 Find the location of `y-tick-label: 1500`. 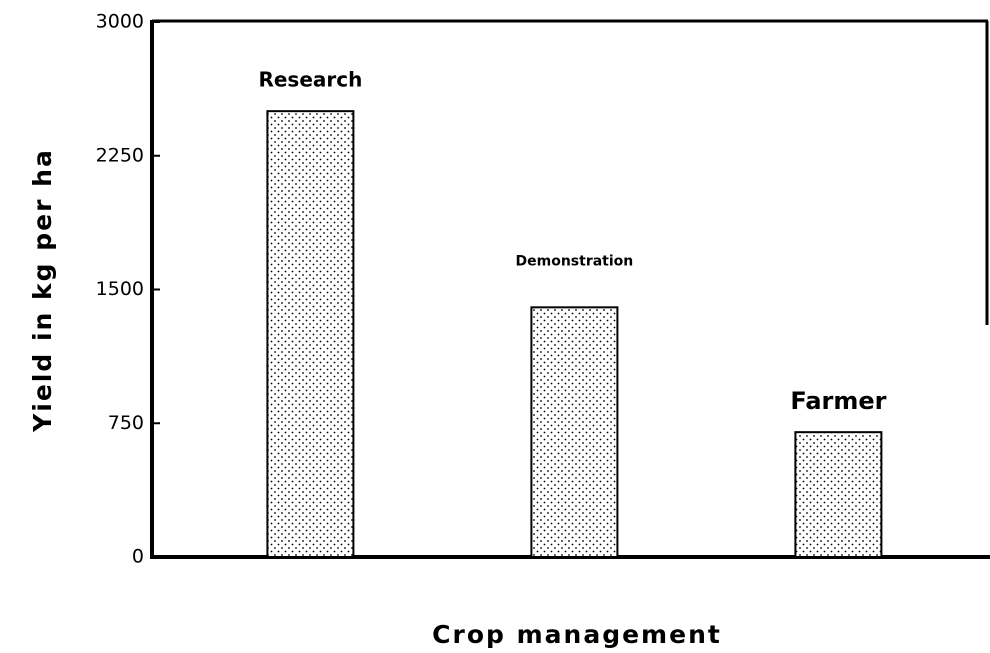

y-tick-label: 1500 is located at coordinates (120, 289).